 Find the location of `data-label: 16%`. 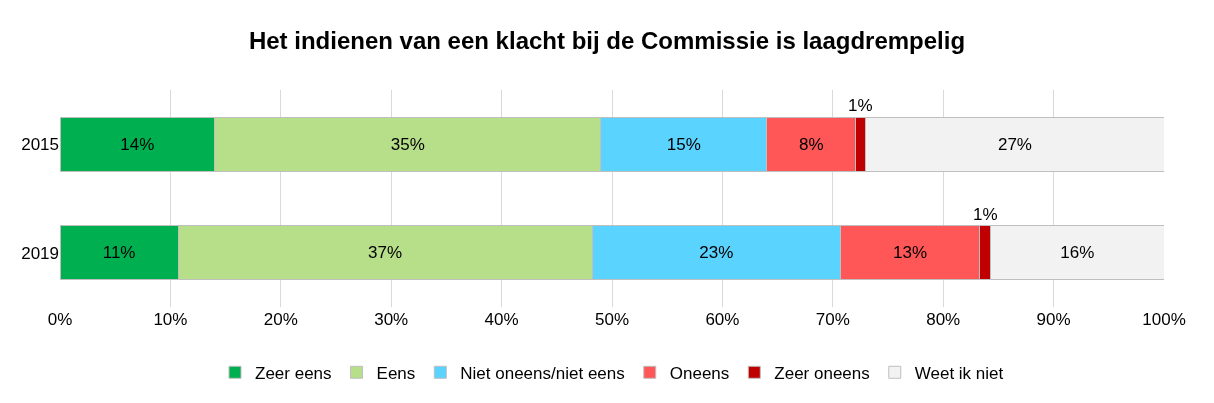

data-label: 16% is located at coordinates (1077, 253).